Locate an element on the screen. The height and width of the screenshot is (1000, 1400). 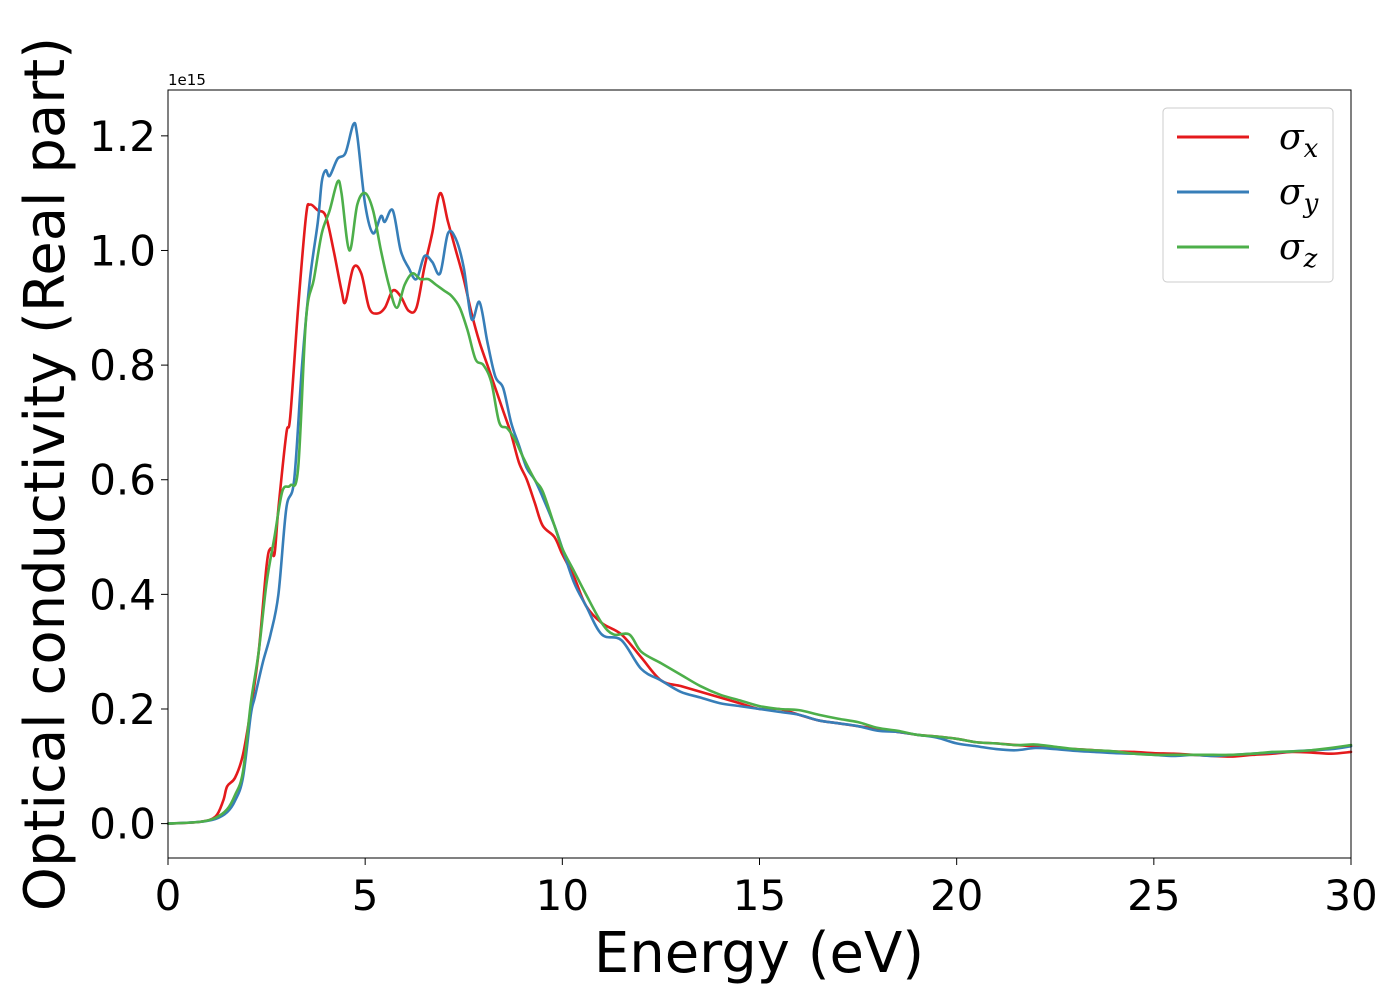
y-tick-label: 0.0 is located at coordinates (122, 824).